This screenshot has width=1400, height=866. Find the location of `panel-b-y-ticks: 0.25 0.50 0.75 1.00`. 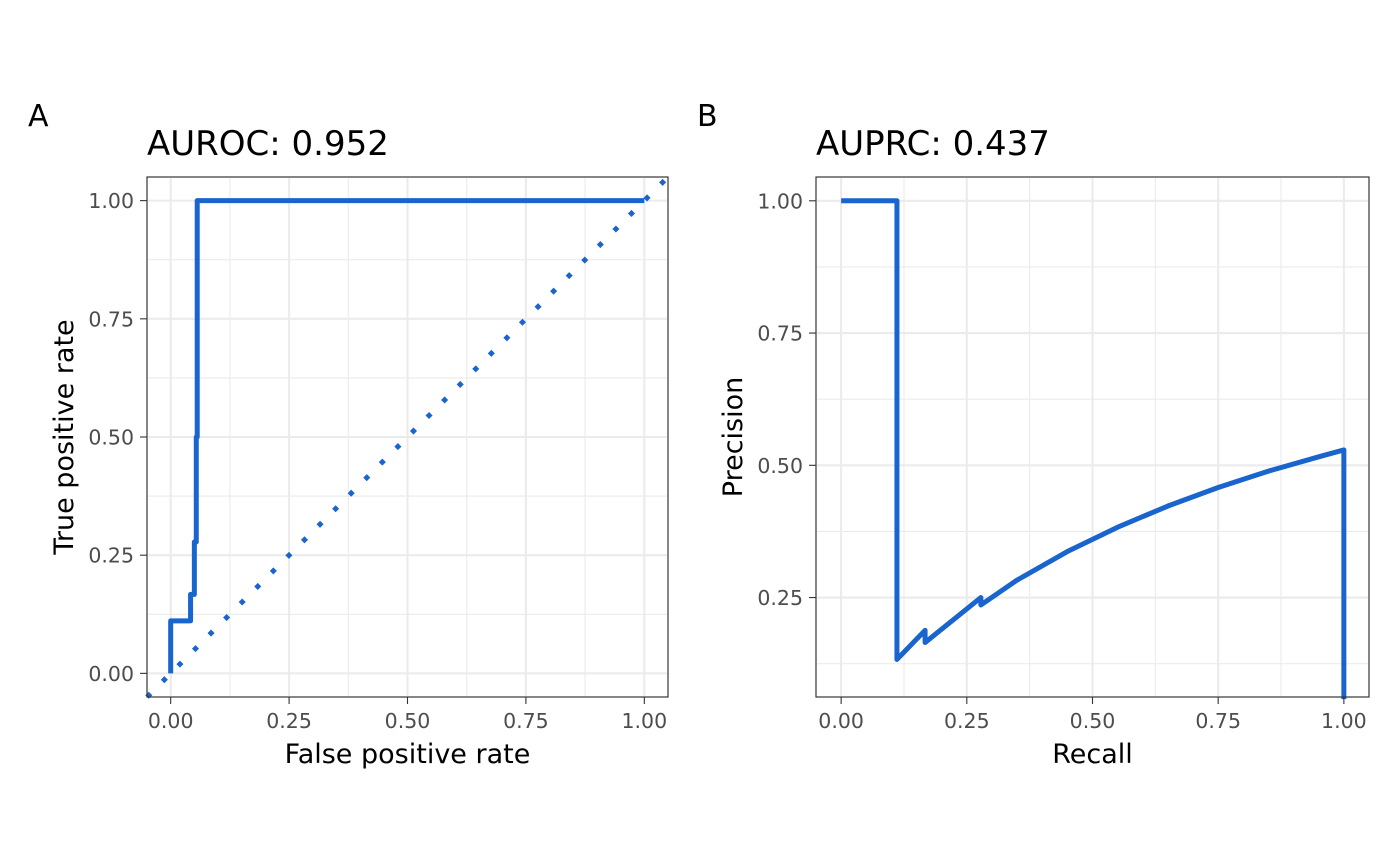

panel-b-y-ticks: 0.25 0.50 0.75 1.00 is located at coordinates (786, 399).